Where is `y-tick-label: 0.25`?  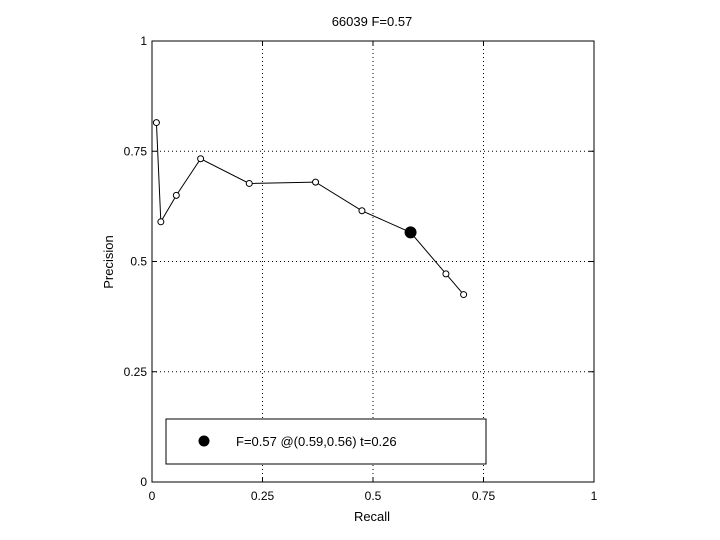
y-tick-label: 0.25 is located at coordinates (136, 372).